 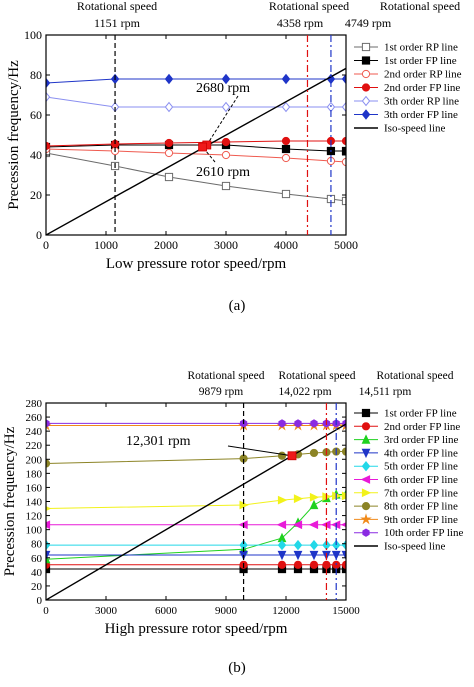 What do you see at coordinates (368, 23) in the screenshot?
I see `speed-line-value-3: 4749 rpm` at bounding box center [368, 23].